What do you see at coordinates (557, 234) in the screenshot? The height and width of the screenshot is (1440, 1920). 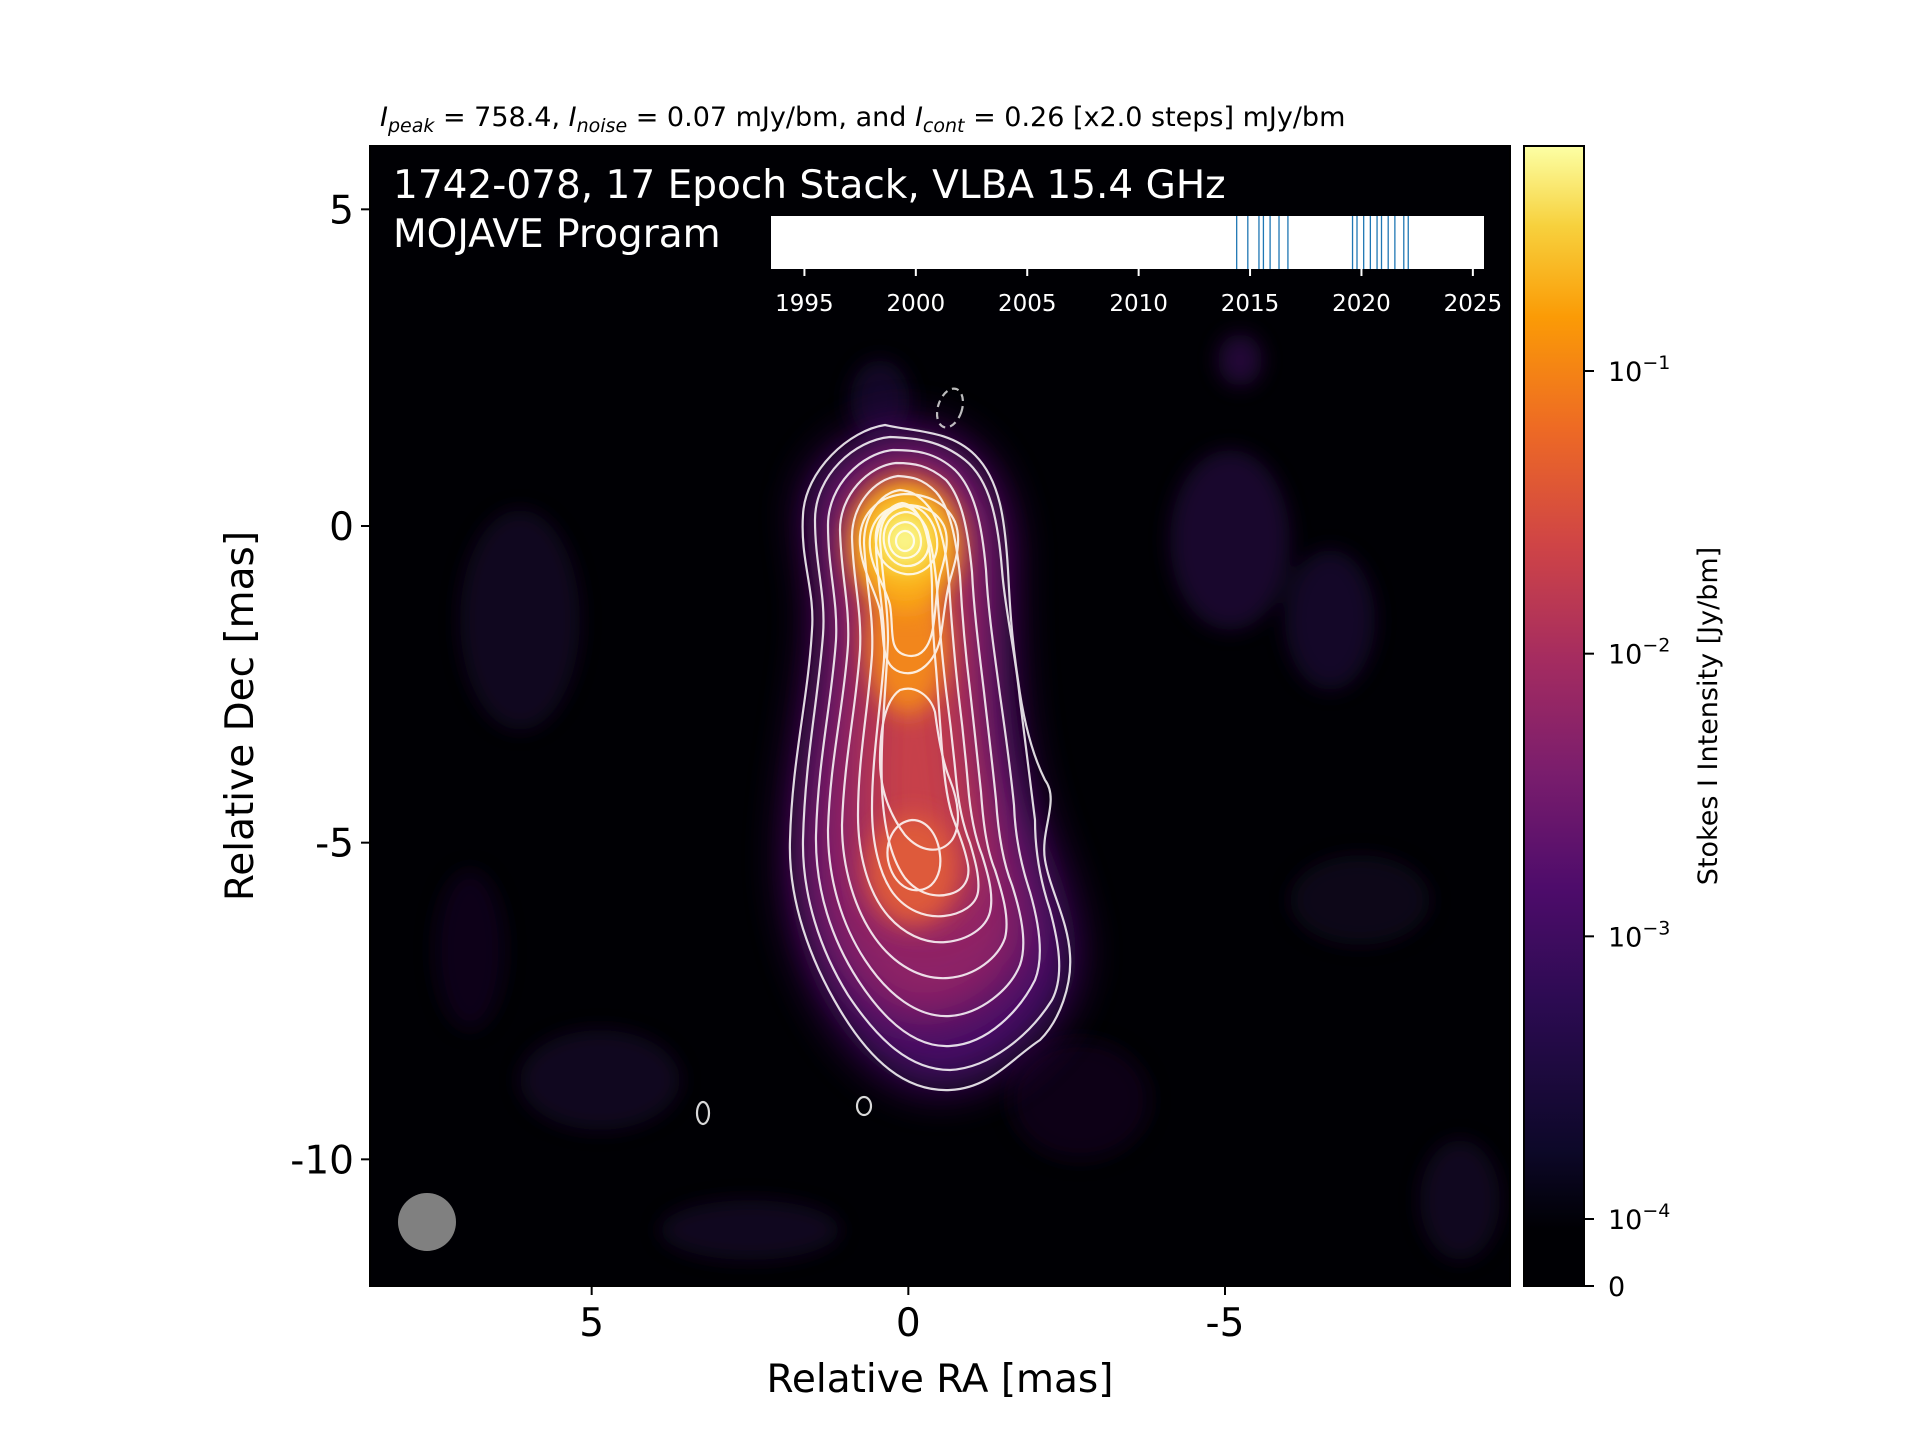 I see `program-annotation: MOJAVE Program` at bounding box center [557, 234].